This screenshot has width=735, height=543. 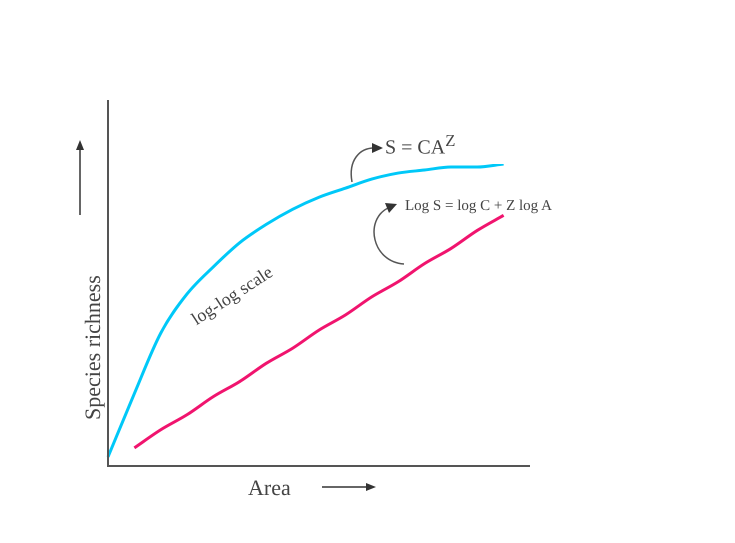 What do you see at coordinates (420, 145) in the screenshot?
I see `text: S = CA$^{Z}$` at bounding box center [420, 145].